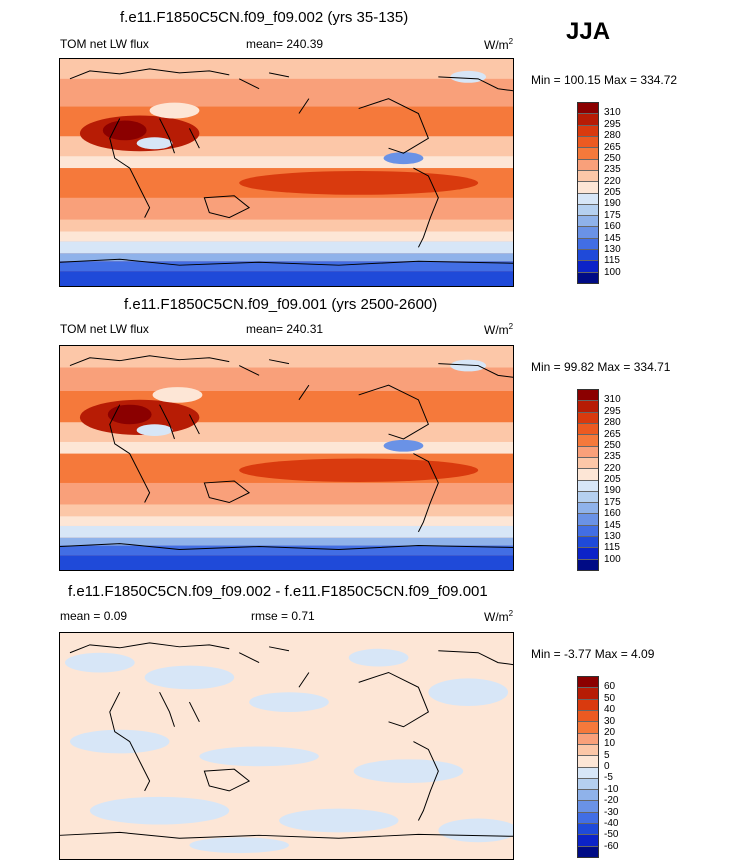 This screenshot has height=866, width=733. Describe the element at coordinates (601, 367) in the screenshot. I see `panel2-minmax: Min = 99.82 Max = 334.71` at that location.